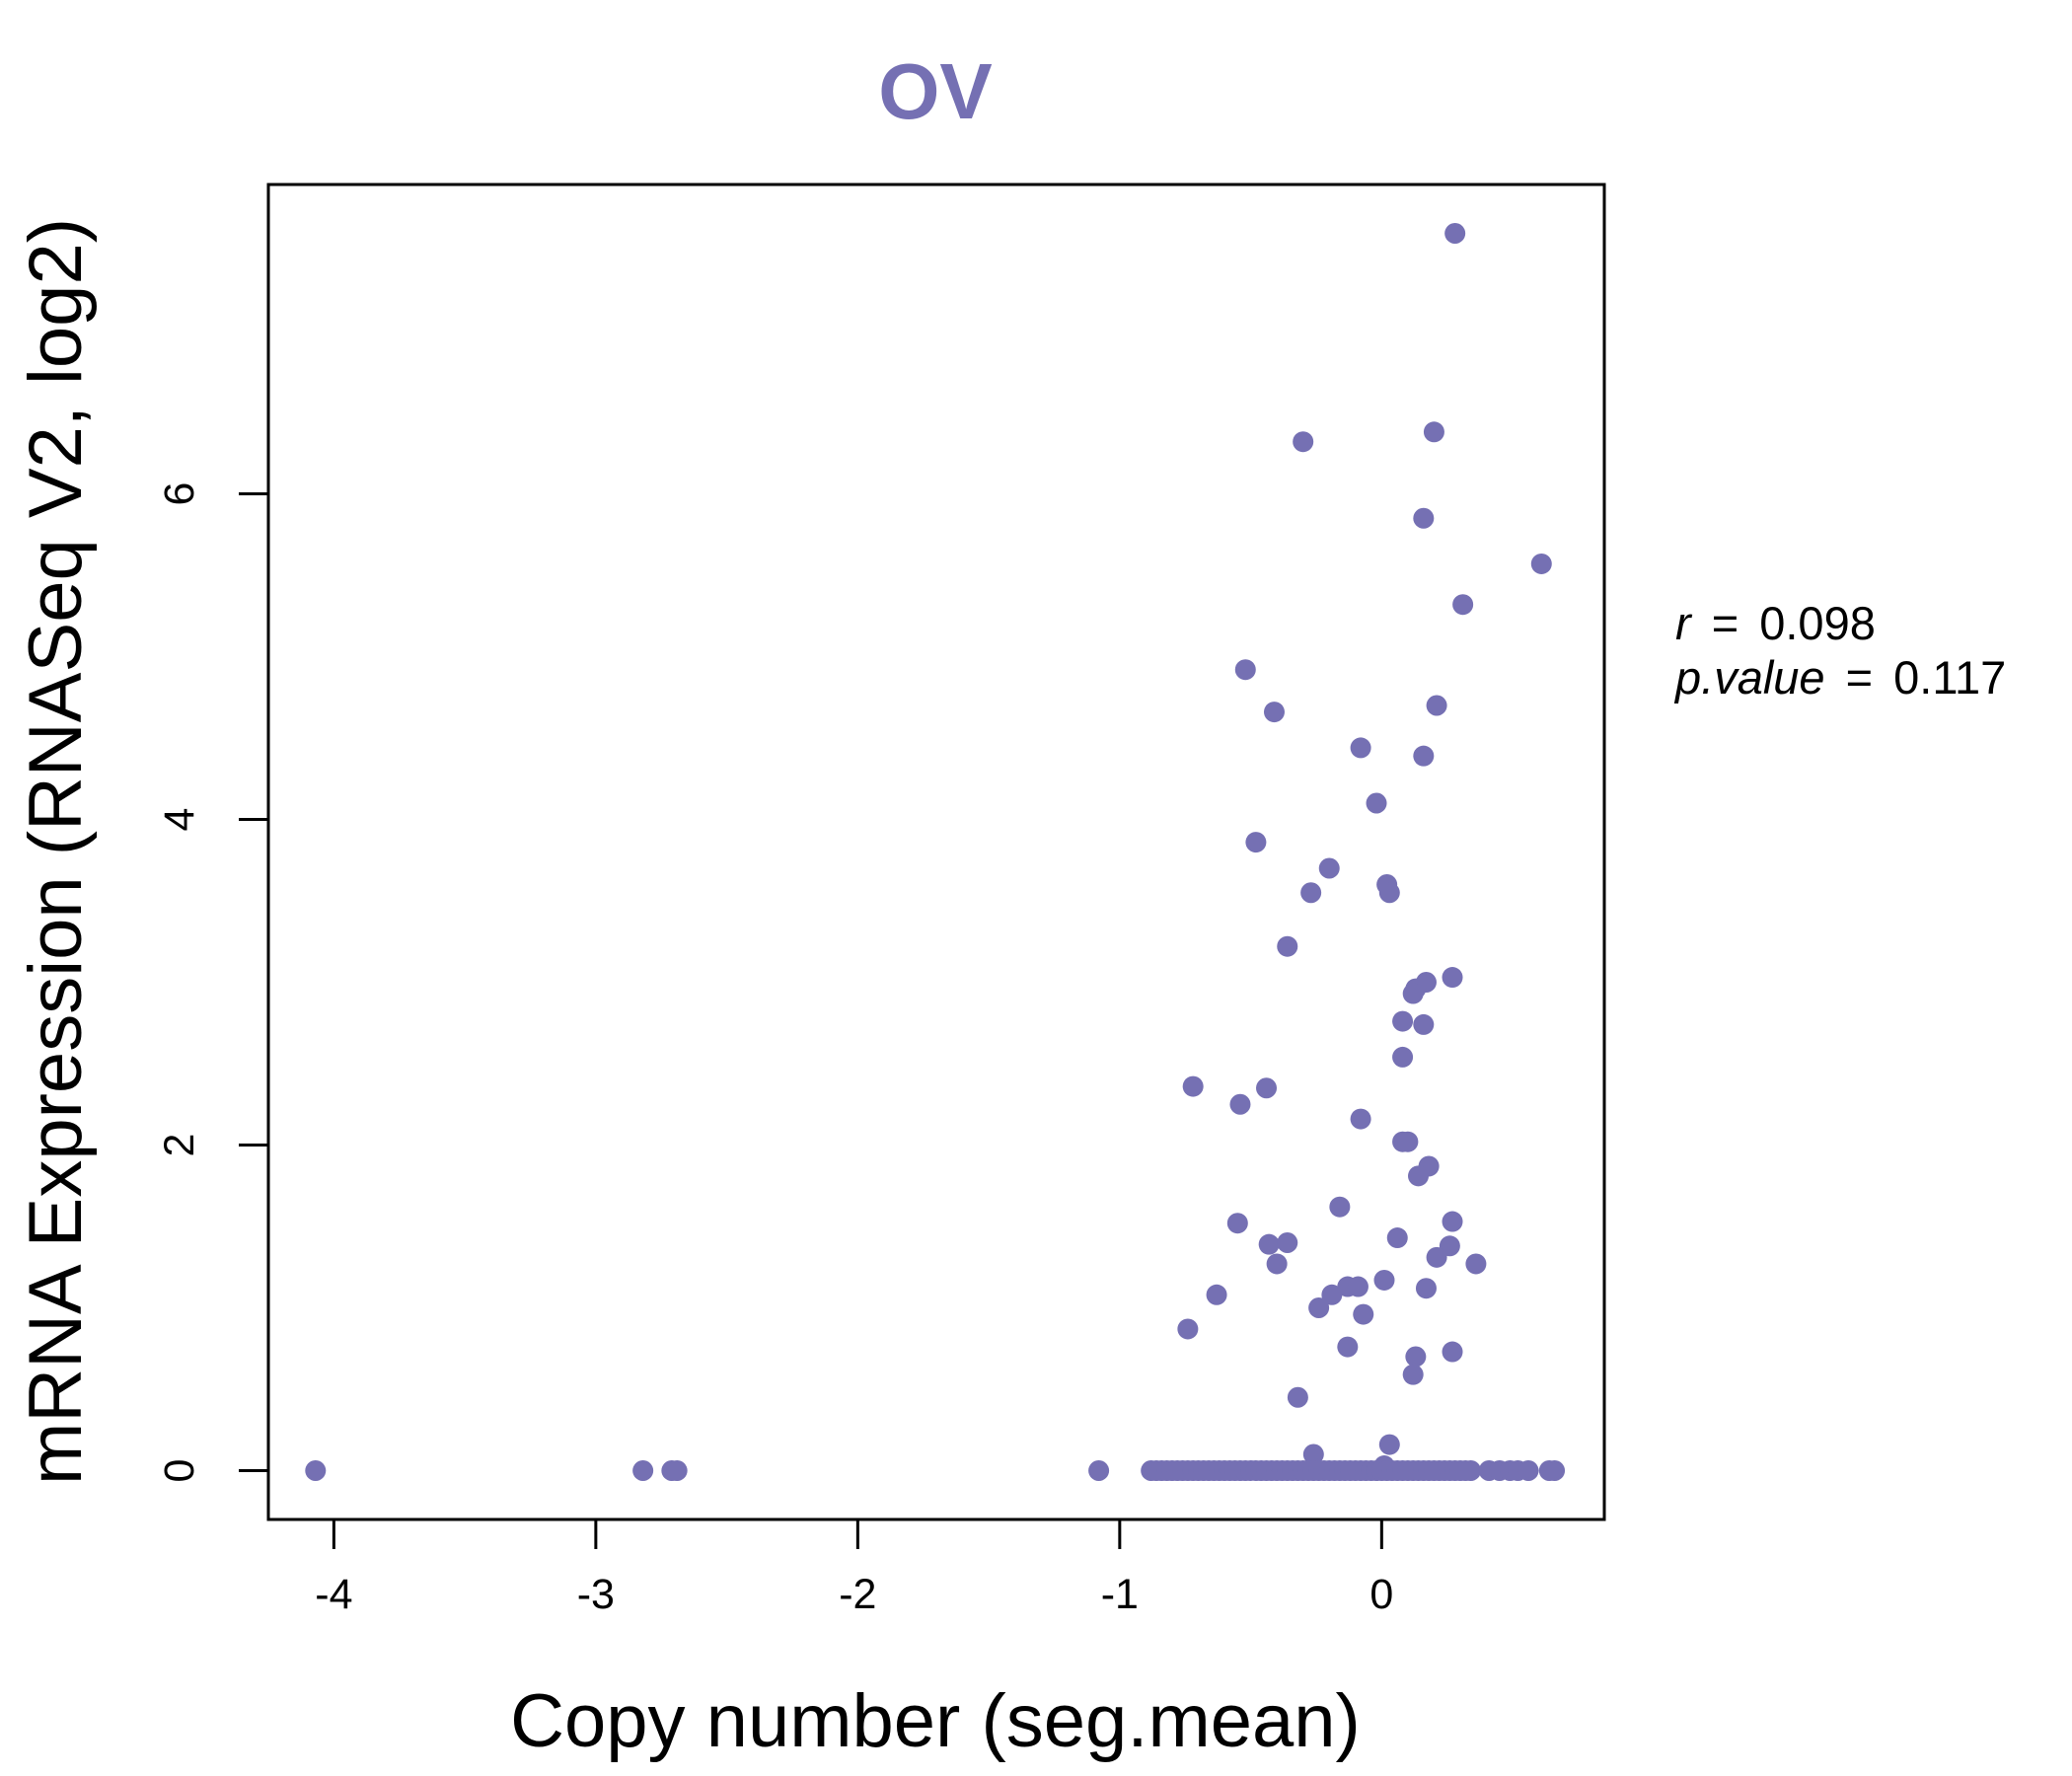 Image resolution: width=2072 pixels, height=1776 pixels. What do you see at coordinates (854, 1567) in the screenshot?
I see `x-axis: -4 -3 -2 -1 0` at bounding box center [854, 1567].